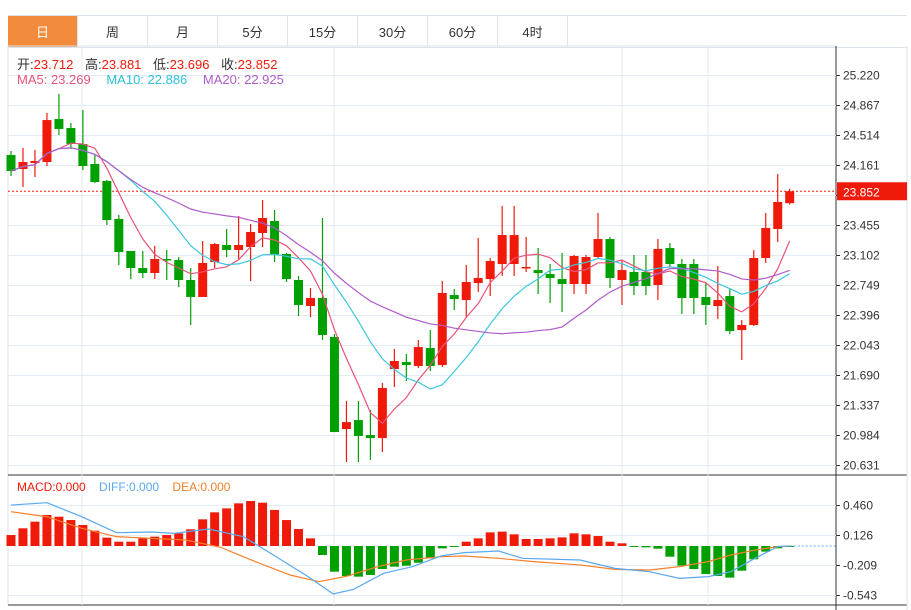 This screenshot has height=610, width=911. Describe the element at coordinates (121, 64) in the screenshot. I see `high-value: 23.881` at that location.